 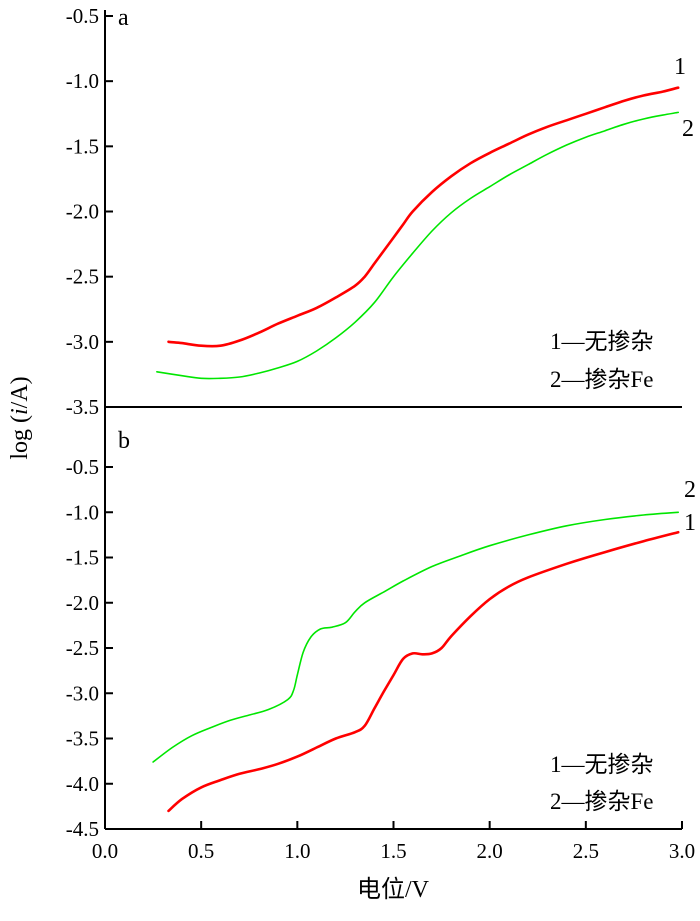 What do you see at coordinates (586, 851) in the screenshot?
I see `x-tick-label: 2.5` at bounding box center [586, 851].